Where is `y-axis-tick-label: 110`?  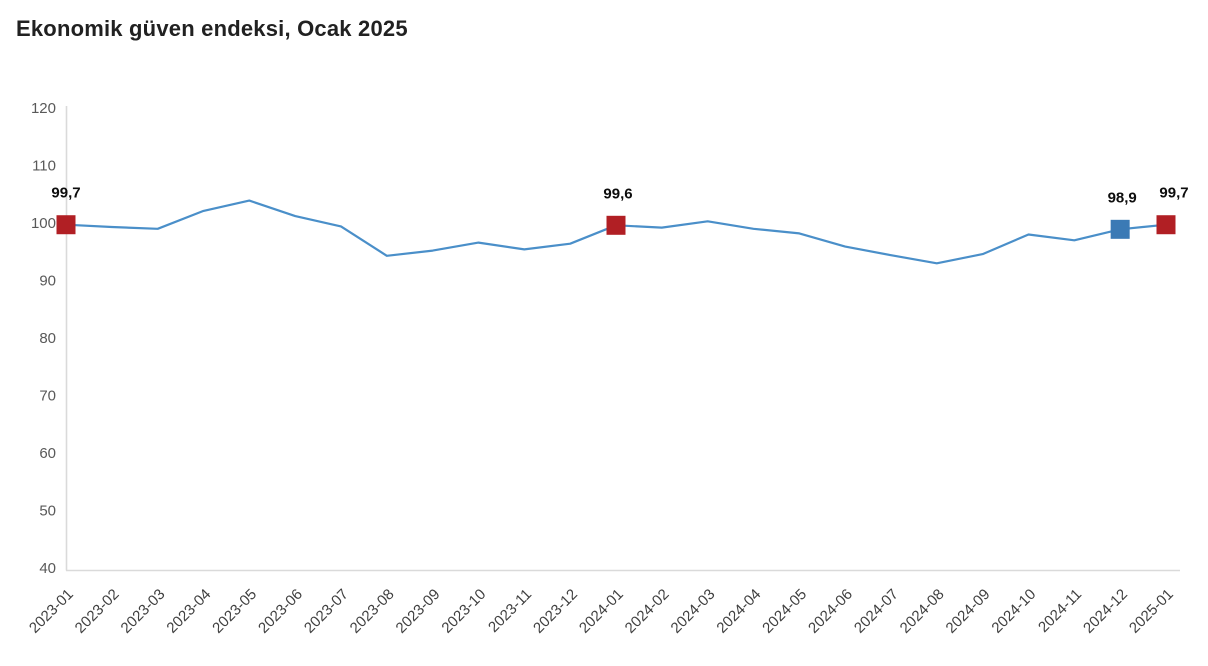 y-axis-tick-label: 110 is located at coordinates (44, 166).